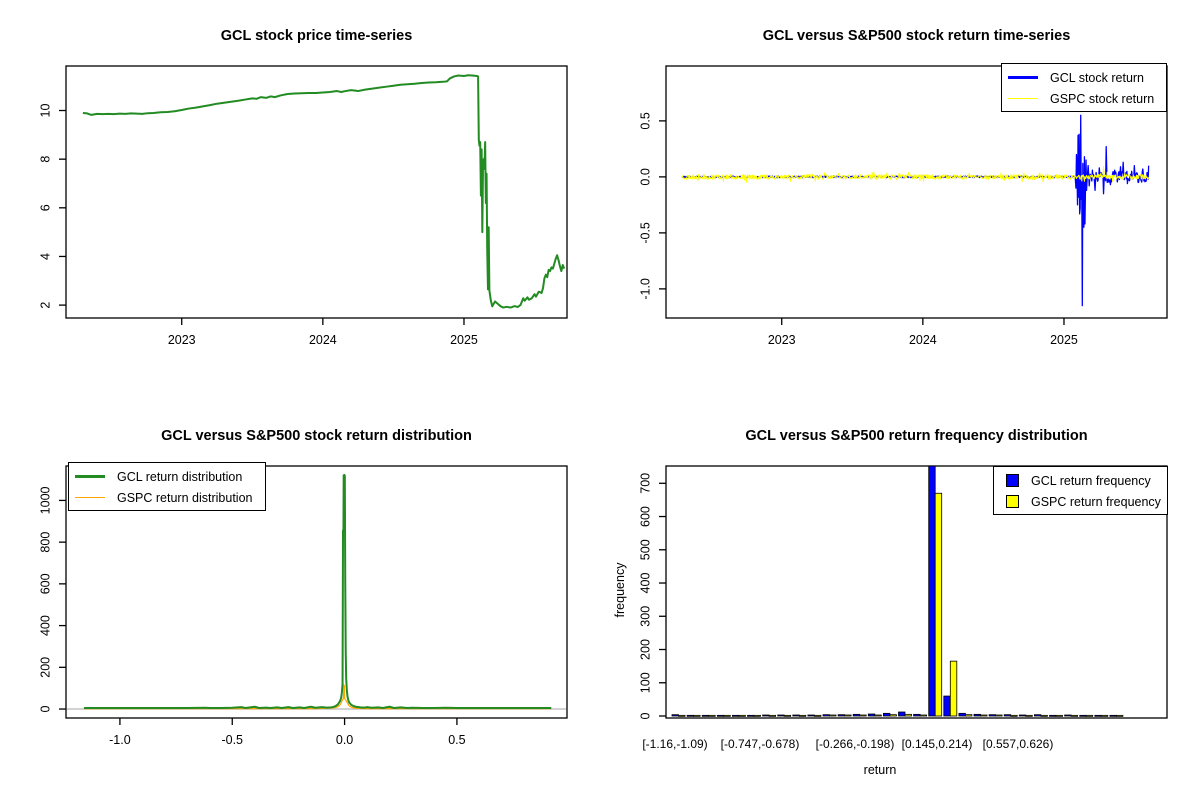 This screenshot has height=800, width=1200. What do you see at coordinates (1097, 77) in the screenshot?
I see `legend-label: GCL stock return` at bounding box center [1097, 77].